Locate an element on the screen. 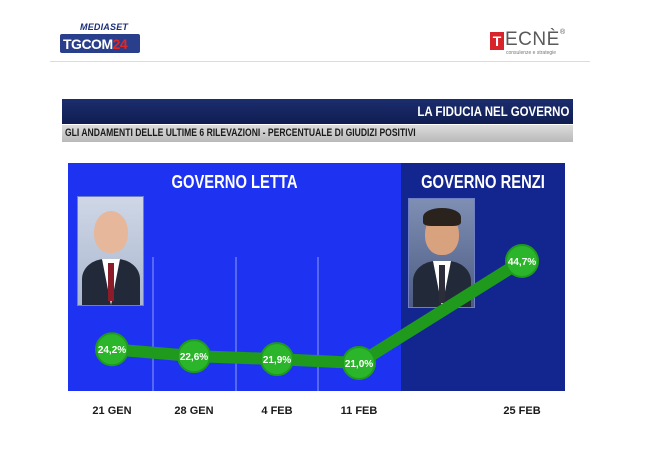 Image resolution: width=655 pixels, height=463 pixels. photo-renzi-tie is located at coordinates (442, 284).